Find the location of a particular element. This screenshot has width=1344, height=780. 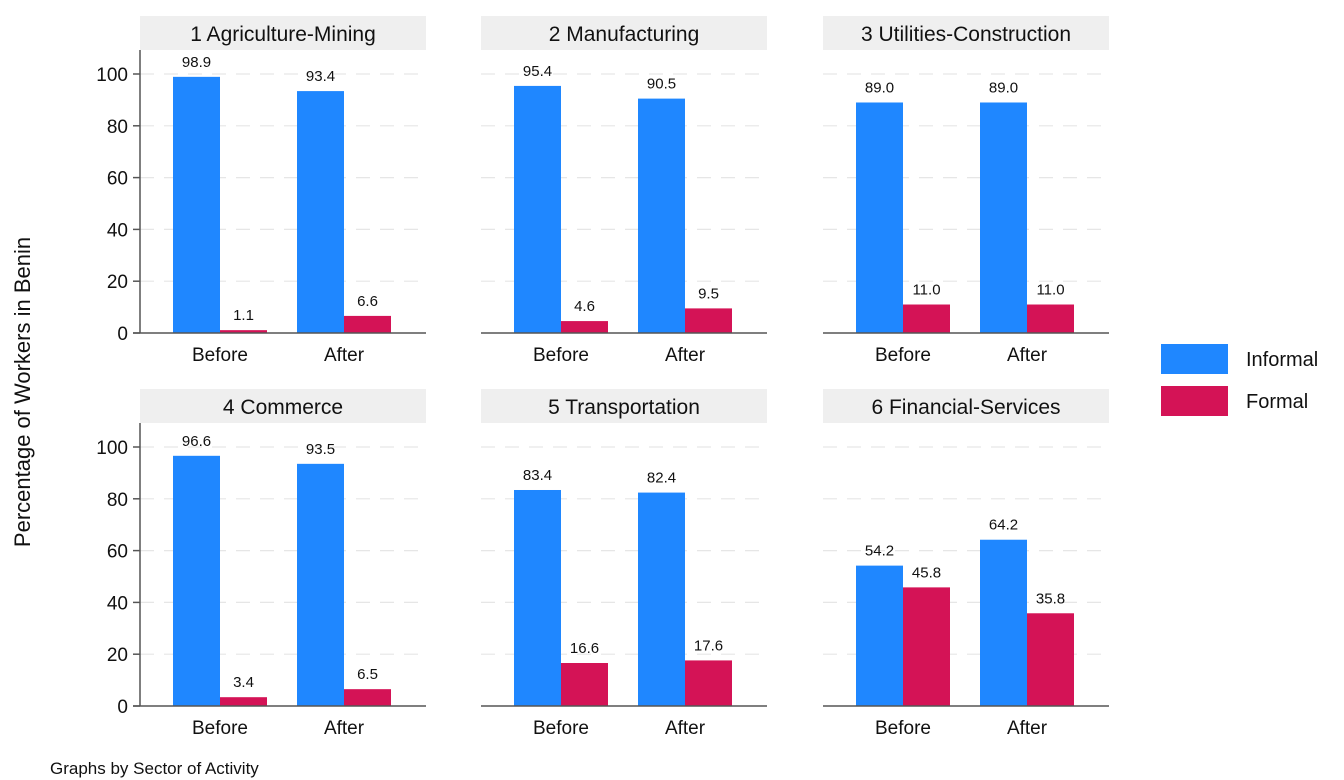

data-label: 83.4 is located at coordinates (537, 475).